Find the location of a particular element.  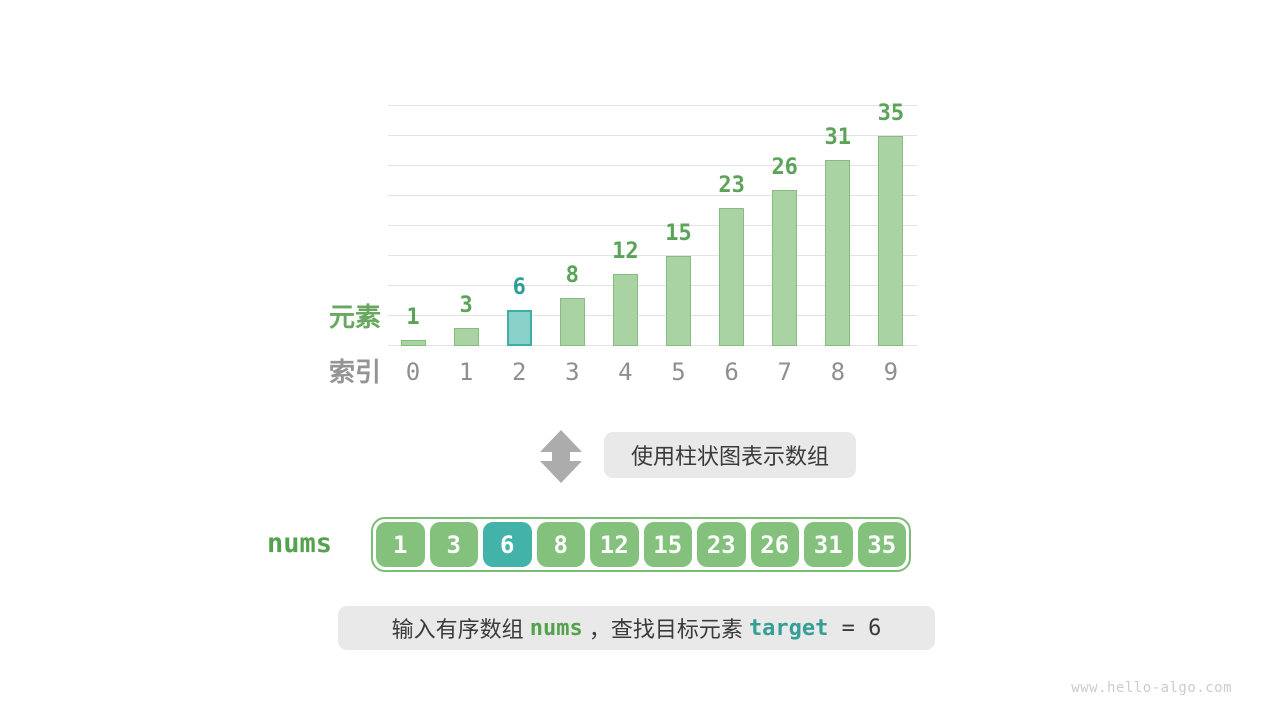

bar-value-label: 35 is located at coordinates (891, 113).